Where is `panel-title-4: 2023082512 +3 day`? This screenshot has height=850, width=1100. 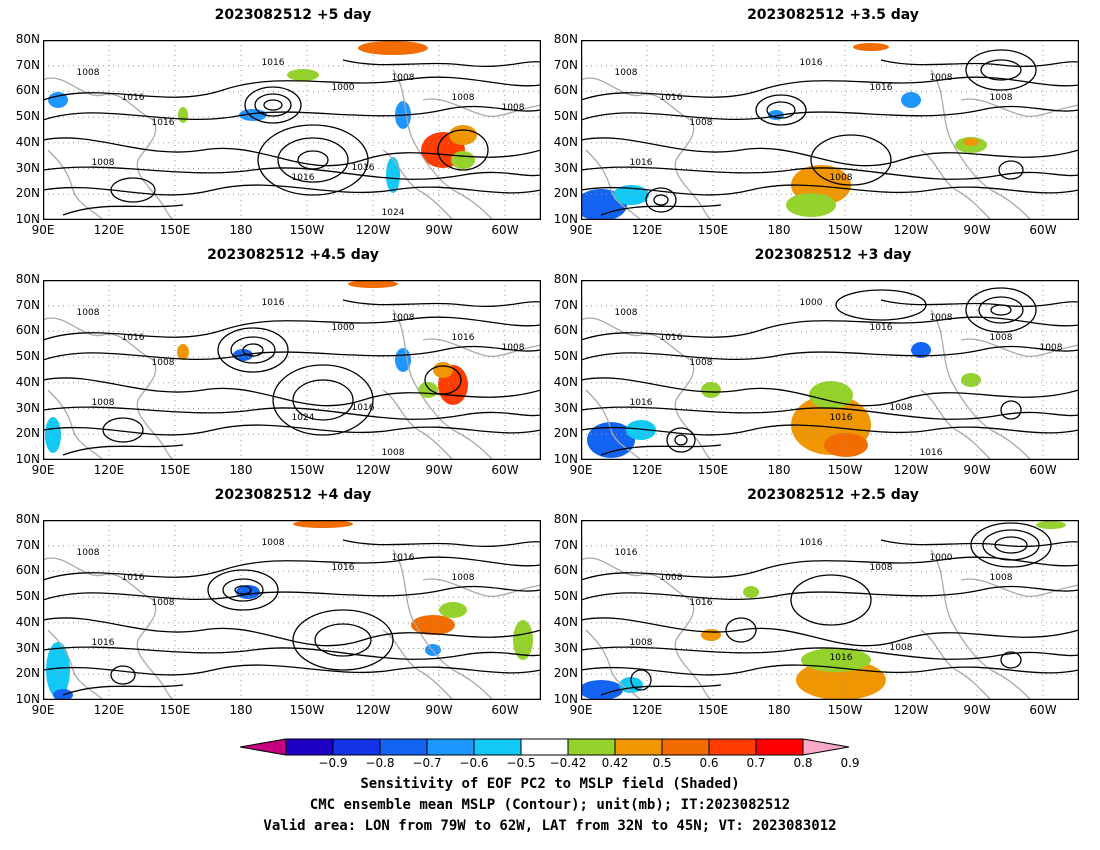 panel-title-4: 2023082512 +3 day is located at coordinates (833, 255).